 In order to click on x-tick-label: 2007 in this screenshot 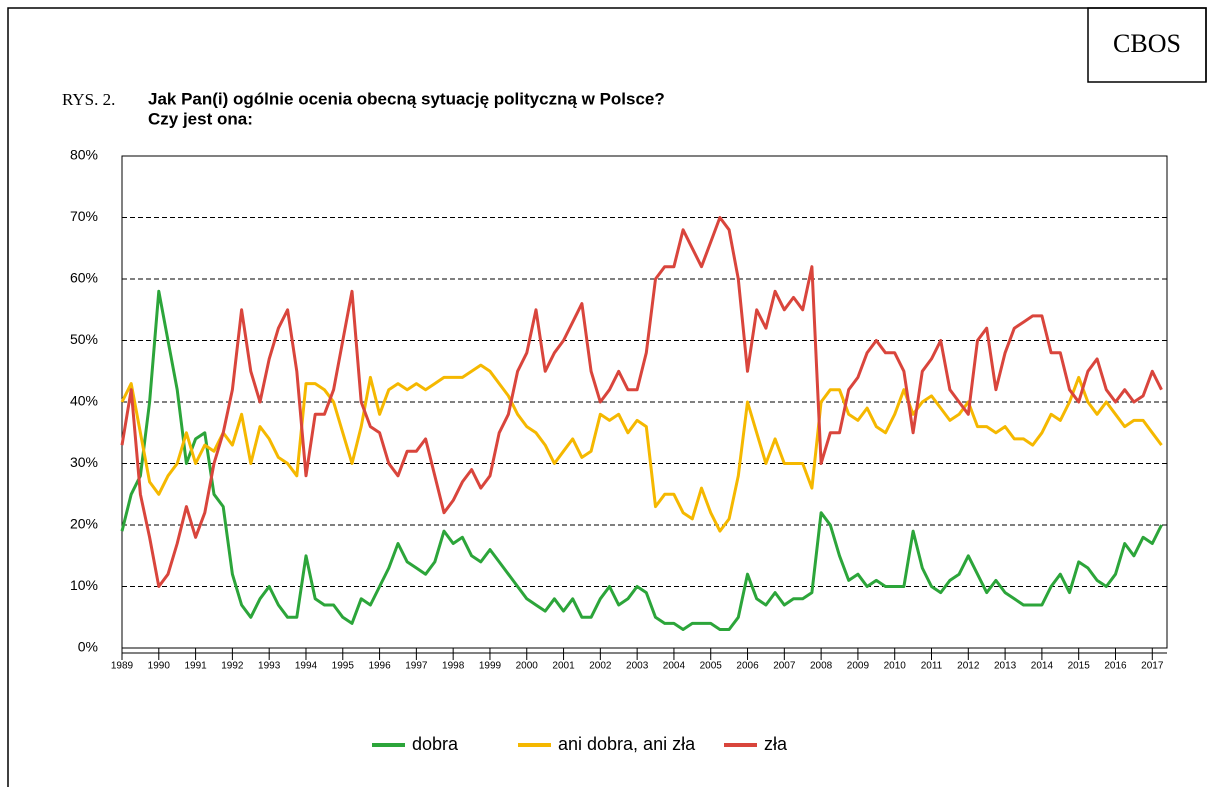, I will do `click(784, 666)`.